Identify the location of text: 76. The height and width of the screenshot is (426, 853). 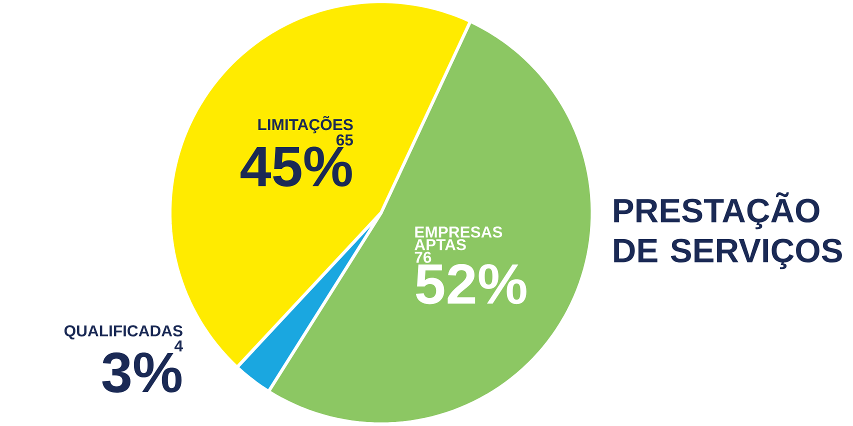
(423, 258).